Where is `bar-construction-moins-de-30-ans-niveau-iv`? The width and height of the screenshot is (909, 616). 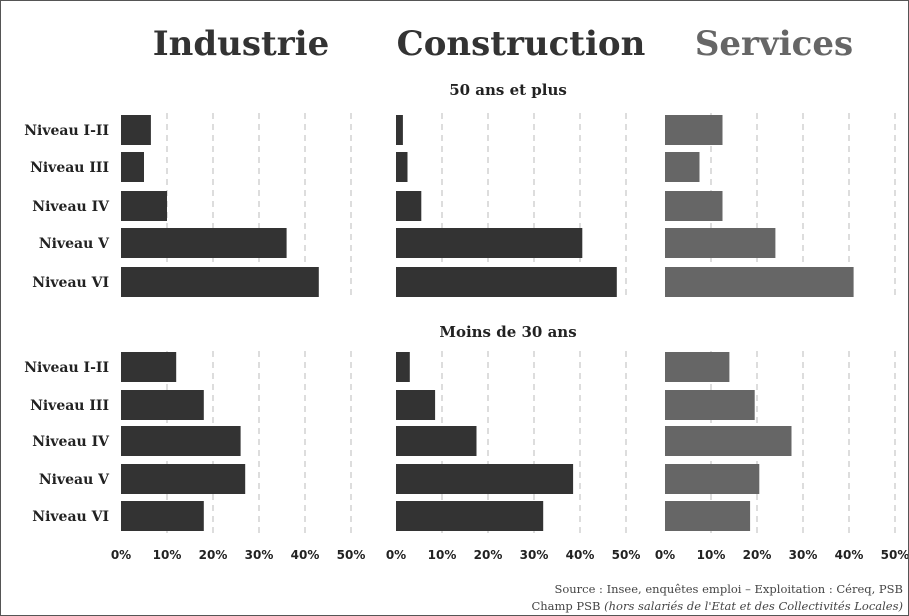 bar-construction-moins-de-30-ans-niveau-iv is located at coordinates (436, 441).